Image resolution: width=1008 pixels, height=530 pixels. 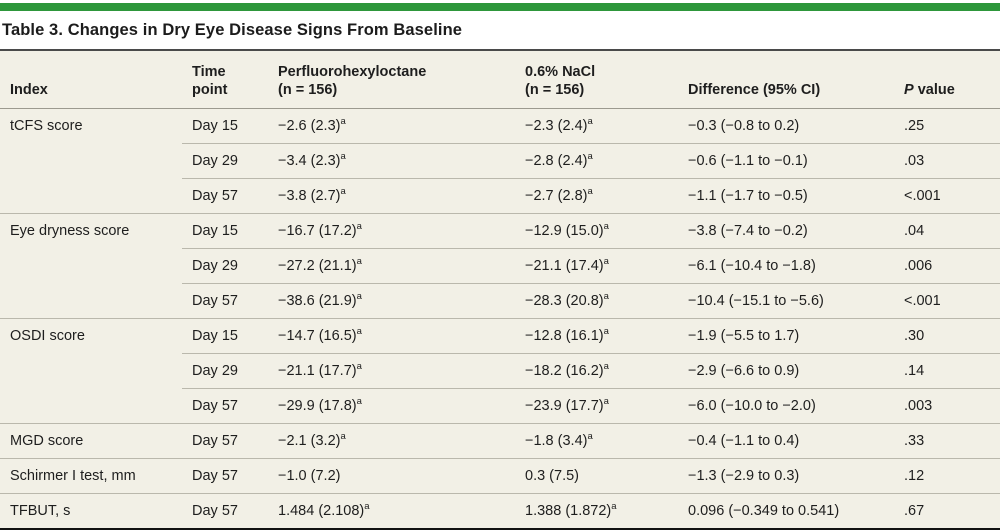 What do you see at coordinates (91, 336) in the screenshot?
I see `cell-index: OSDI score` at bounding box center [91, 336].